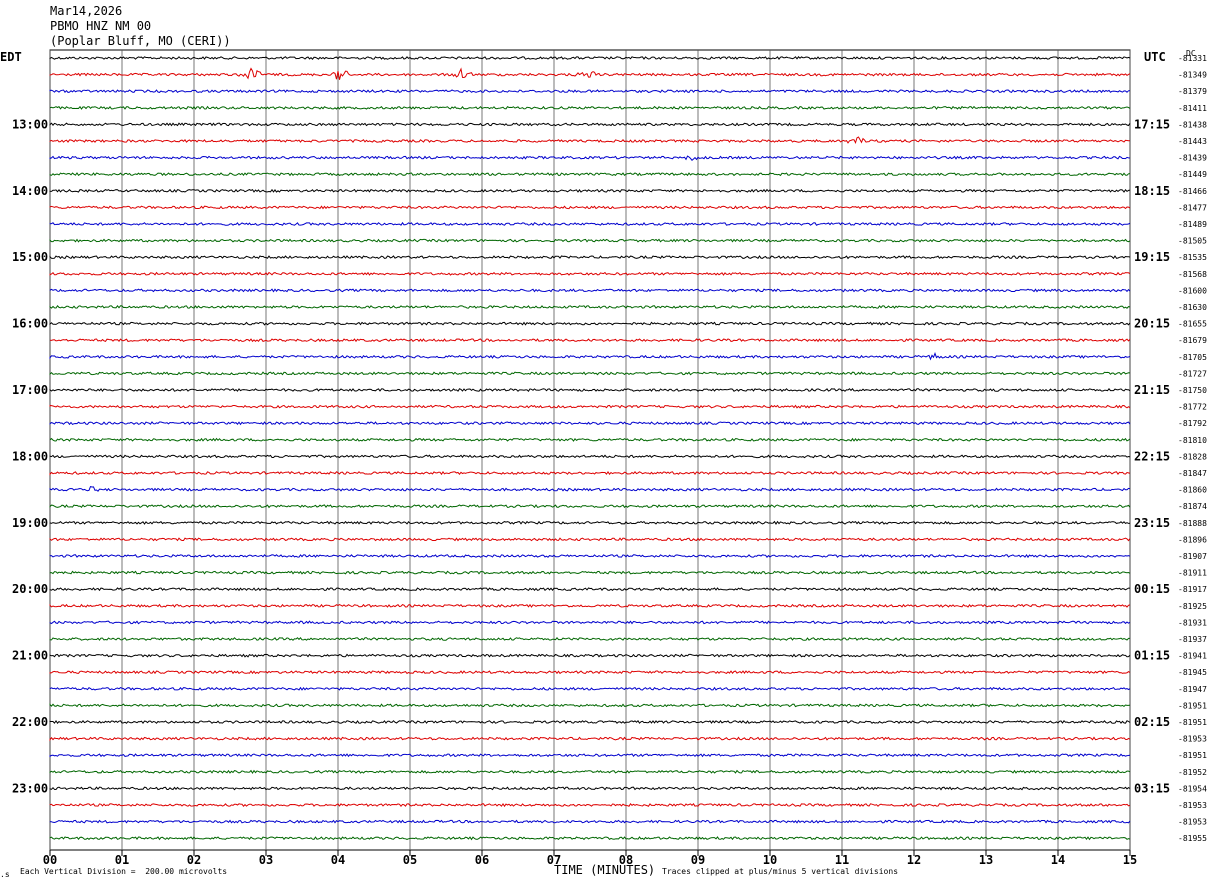 This screenshot has height=886, width=1210. Describe the element at coordinates (1192, 357) in the screenshot. I see `dc-offset-label: -81705` at that location.